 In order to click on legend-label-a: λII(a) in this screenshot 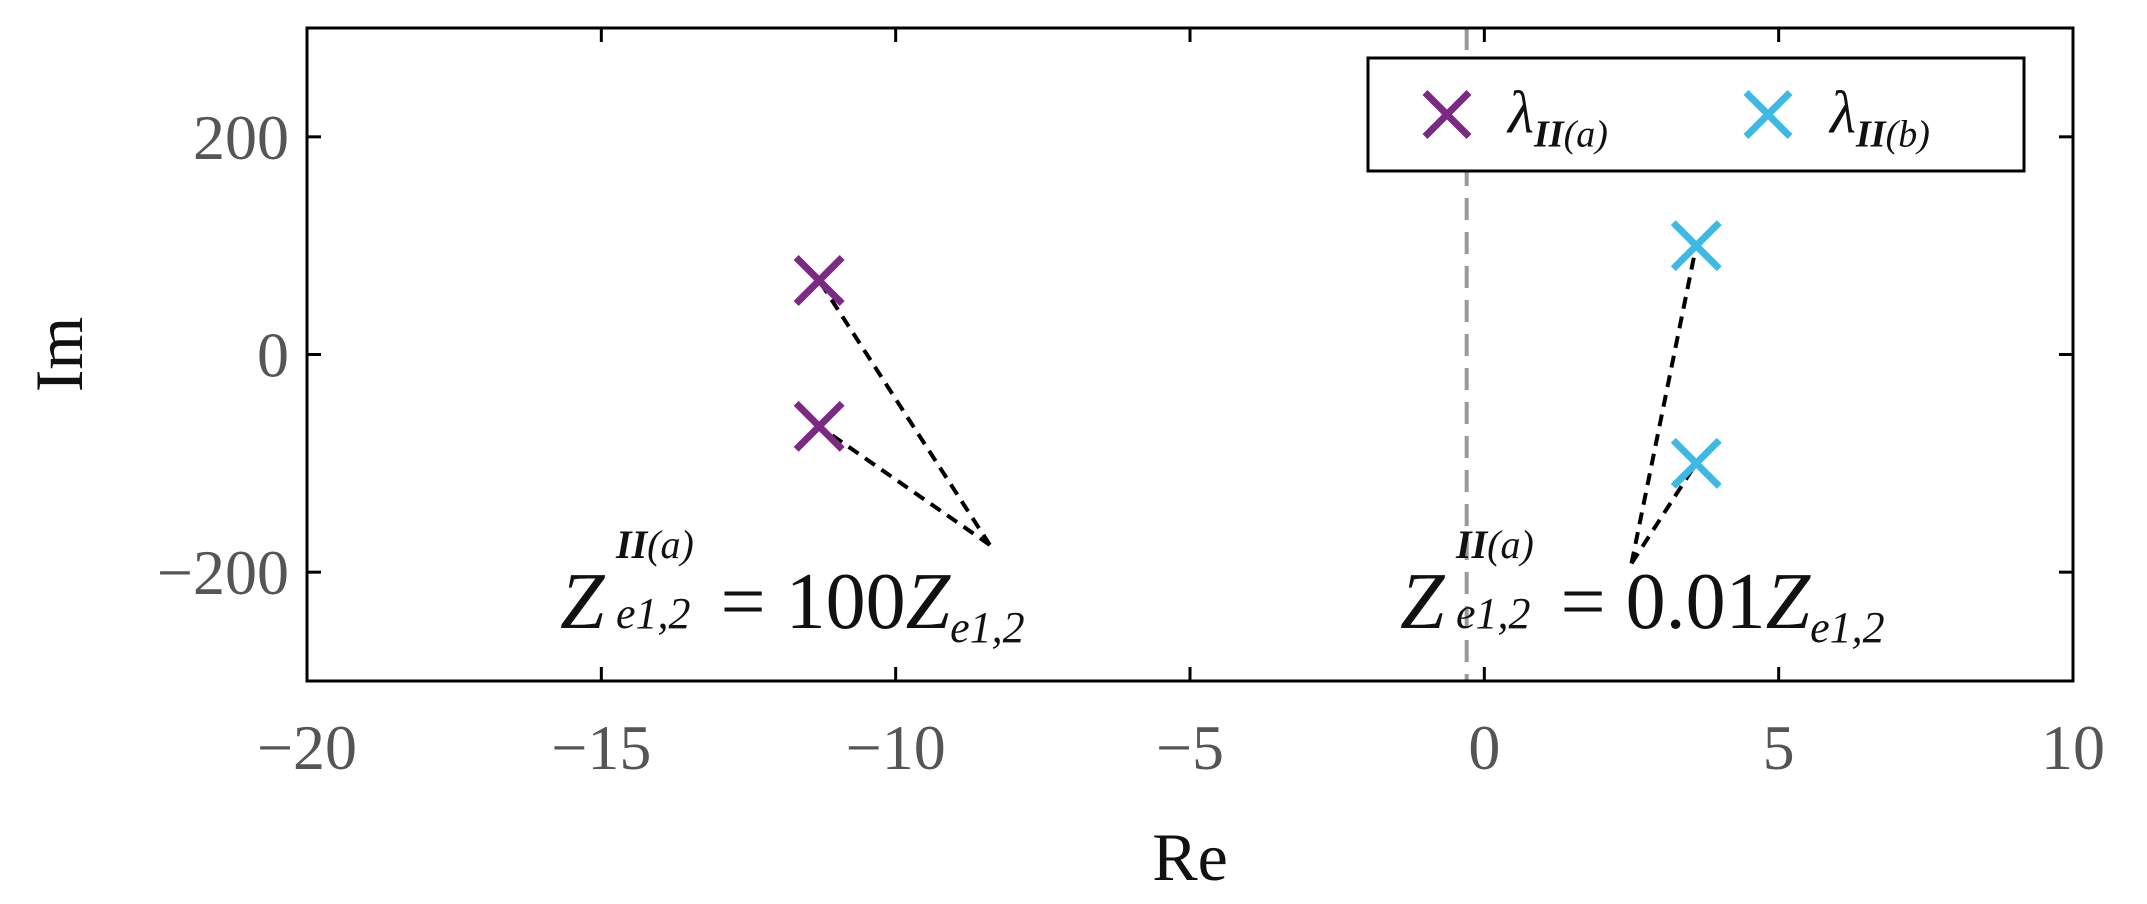, I will do `click(1557, 118)`.